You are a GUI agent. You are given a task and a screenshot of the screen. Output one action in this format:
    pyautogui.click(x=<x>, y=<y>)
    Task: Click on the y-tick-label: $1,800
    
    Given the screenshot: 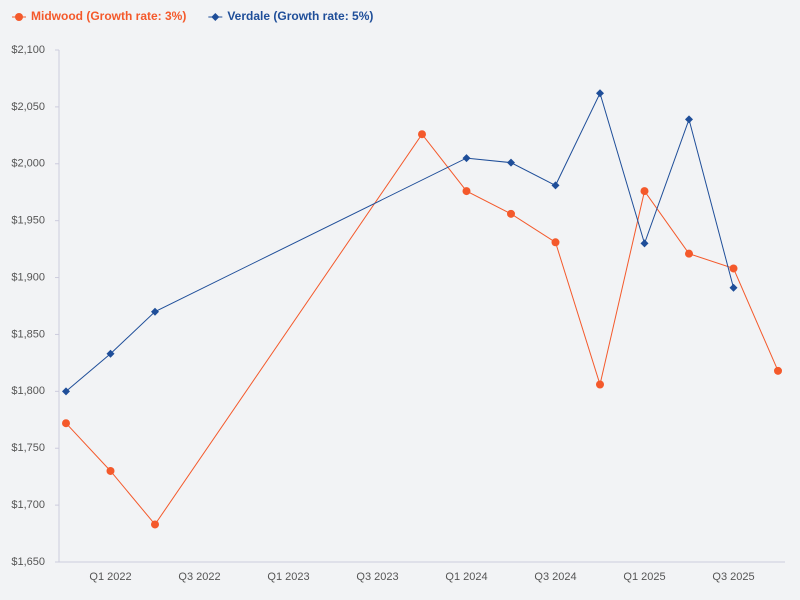 What is the action you would take?
    pyautogui.click(x=28, y=391)
    